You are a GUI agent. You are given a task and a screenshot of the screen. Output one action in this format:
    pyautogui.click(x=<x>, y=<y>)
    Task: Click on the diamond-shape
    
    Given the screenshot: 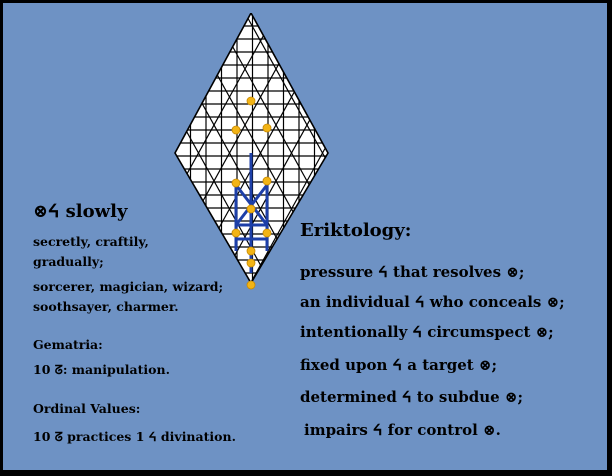 What is the action you would take?
    pyautogui.click(x=251, y=148)
    